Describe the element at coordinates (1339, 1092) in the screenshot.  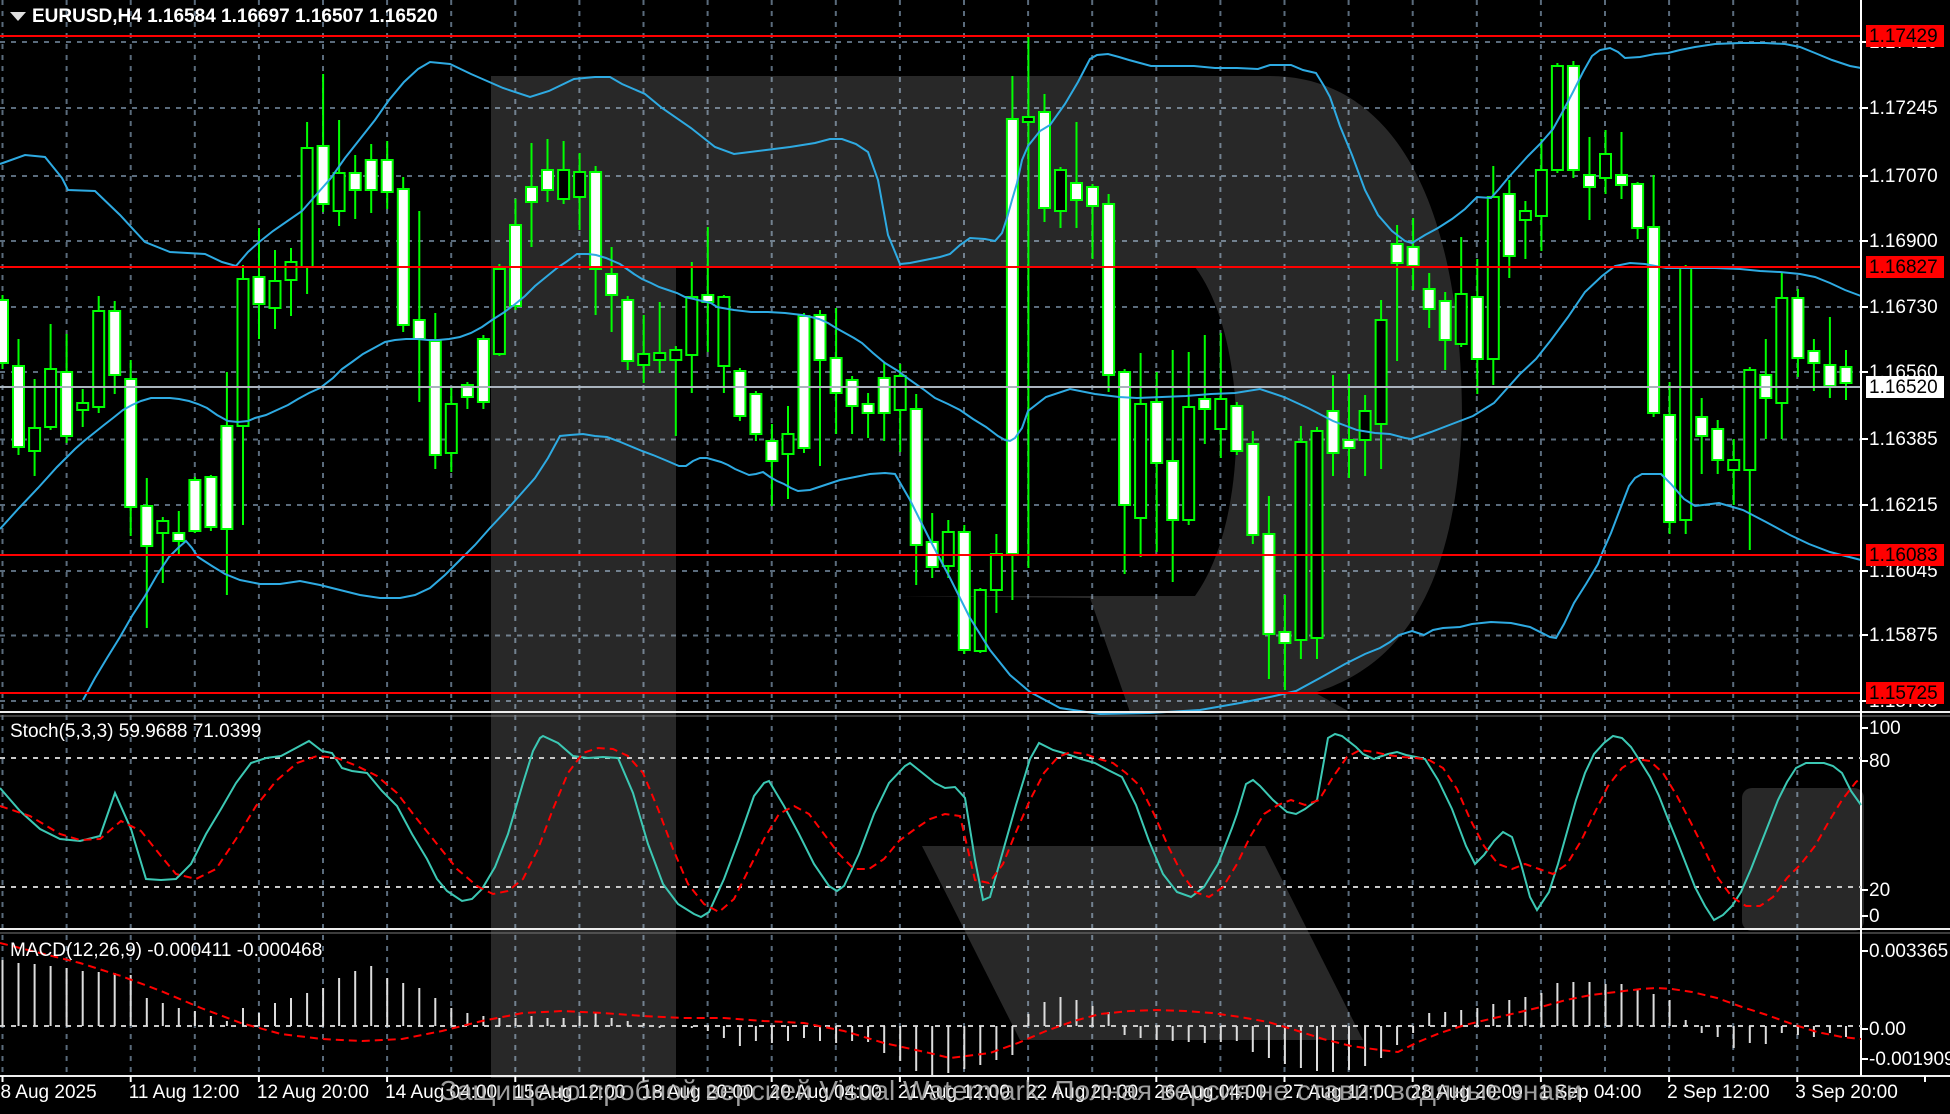
I see `svg-text: 27 Aug 12:00` at that location.